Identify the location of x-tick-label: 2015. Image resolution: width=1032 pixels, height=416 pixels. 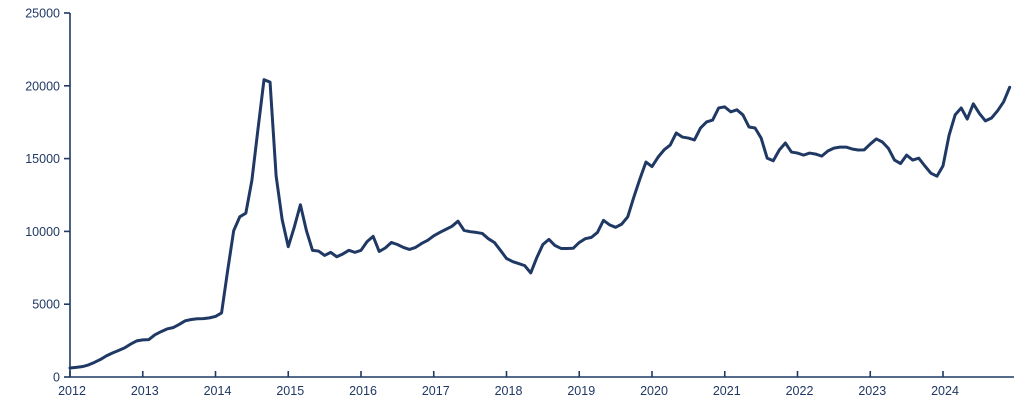
(290, 391).